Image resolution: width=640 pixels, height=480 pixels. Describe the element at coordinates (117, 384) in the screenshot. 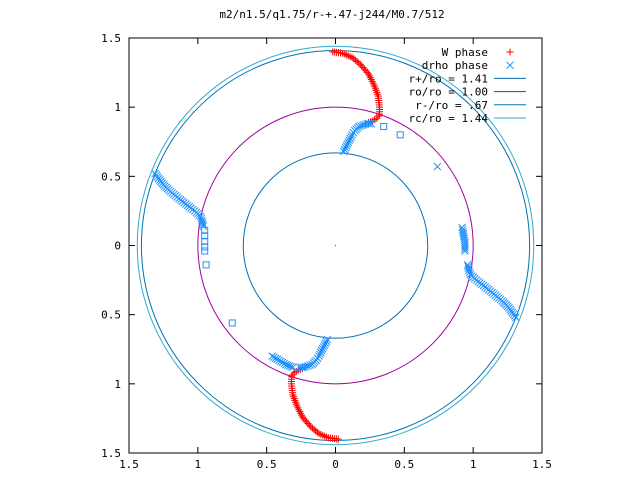

I see `y-tick-label-1: 1` at that location.